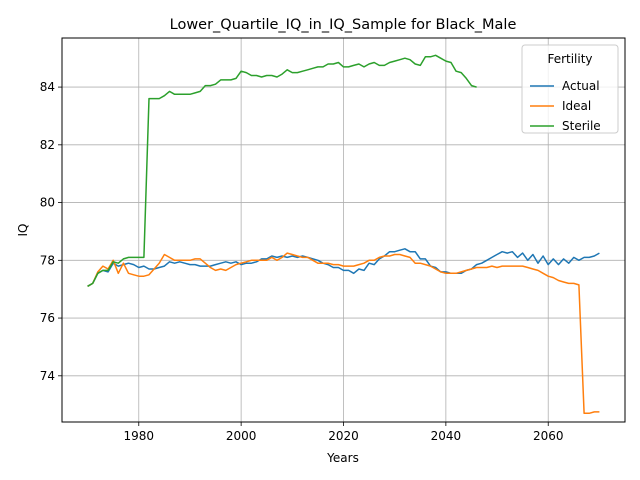 The width and height of the screenshot is (640, 480). What do you see at coordinates (51, 231) in the screenshot?
I see `y-axis-ticks: 74 76 78 80 82 84` at bounding box center [51, 231].